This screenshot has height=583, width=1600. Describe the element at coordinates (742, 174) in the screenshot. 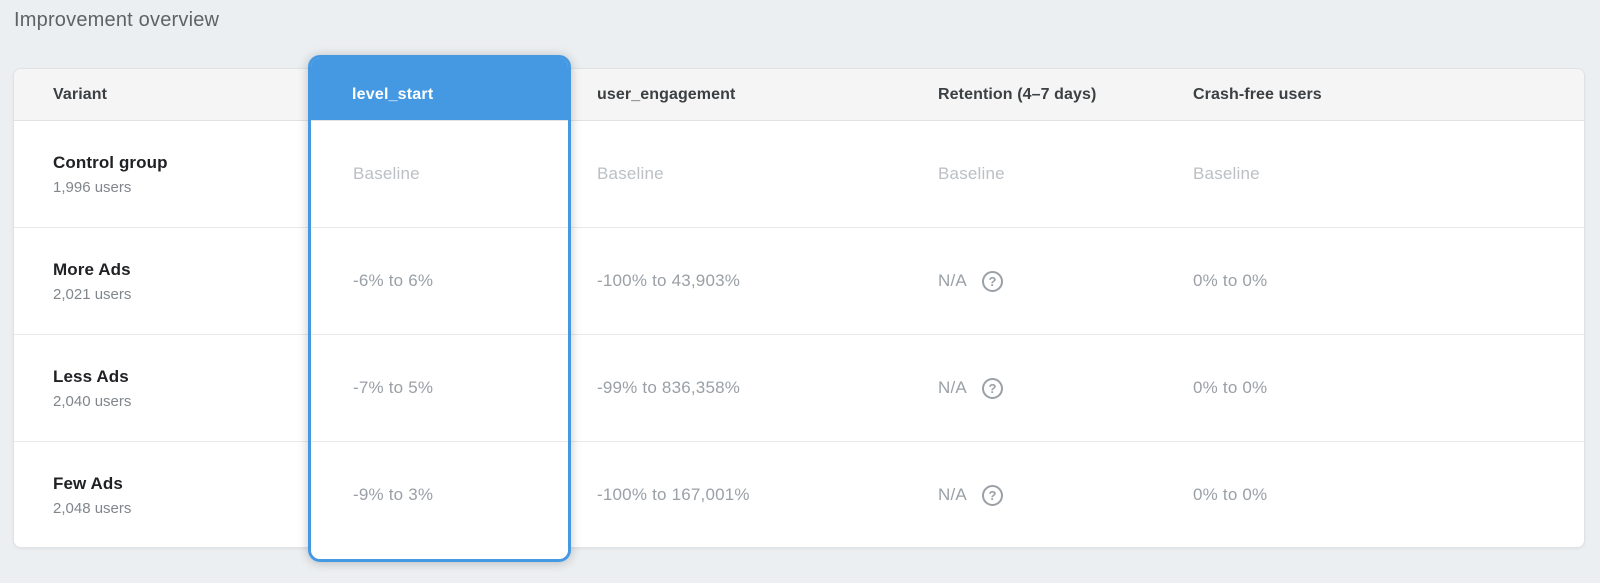

I see `user-engagement-cell: Baseline` at that location.